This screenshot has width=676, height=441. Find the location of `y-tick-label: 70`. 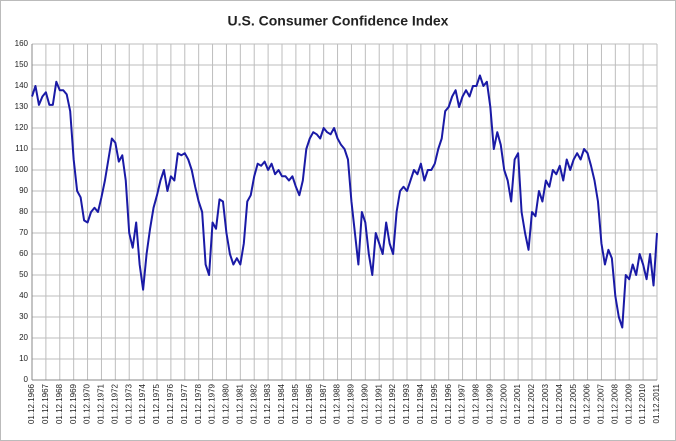

y-tick-label: 70 is located at coordinates (23, 232).